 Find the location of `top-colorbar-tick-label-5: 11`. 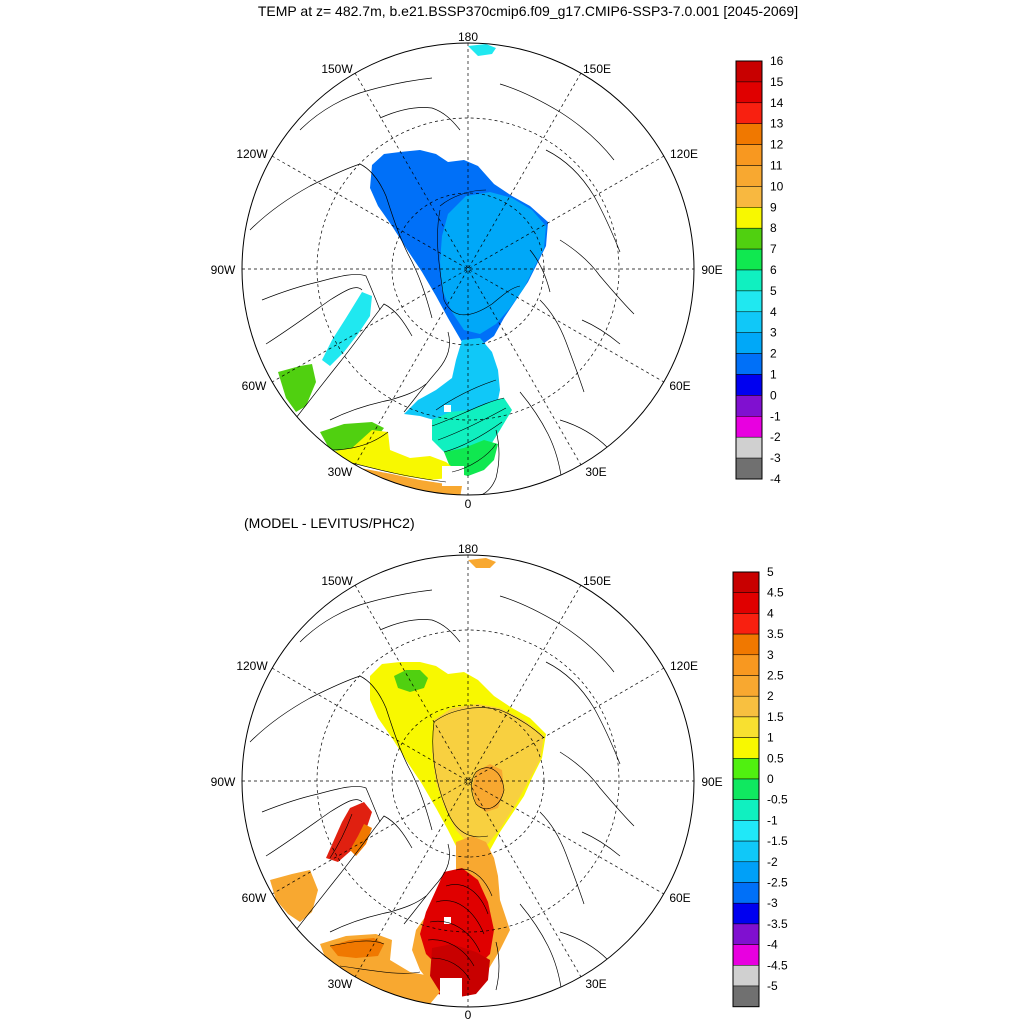

top-colorbar-tick-label-5: 11 is located at coordinates (776, 166).